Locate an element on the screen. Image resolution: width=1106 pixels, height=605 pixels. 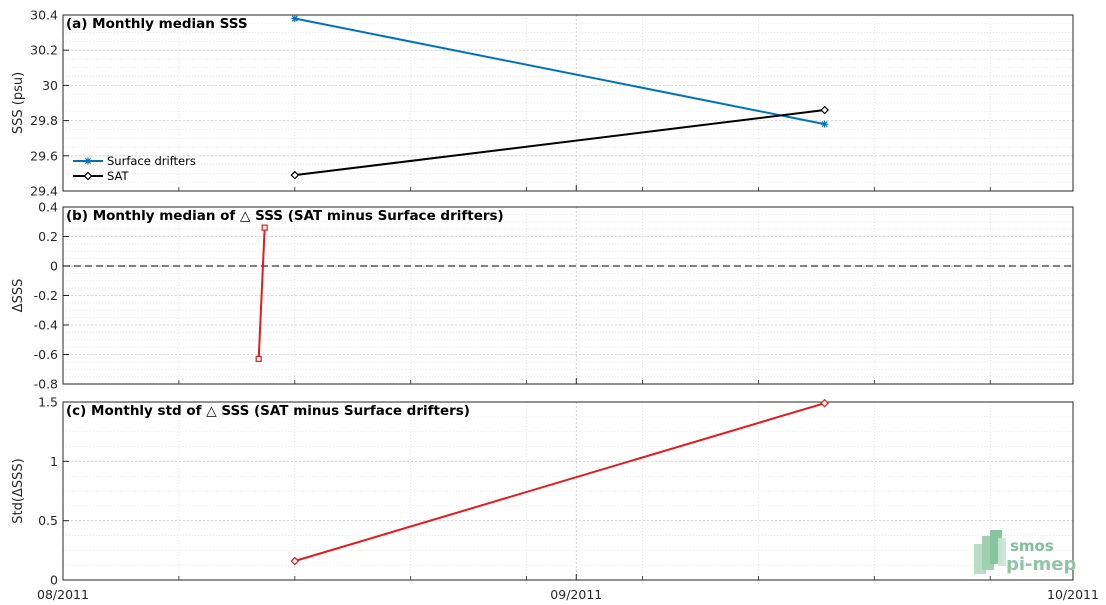
logo-text-bottom: pi-mep is located at coordinates (1041, 564).